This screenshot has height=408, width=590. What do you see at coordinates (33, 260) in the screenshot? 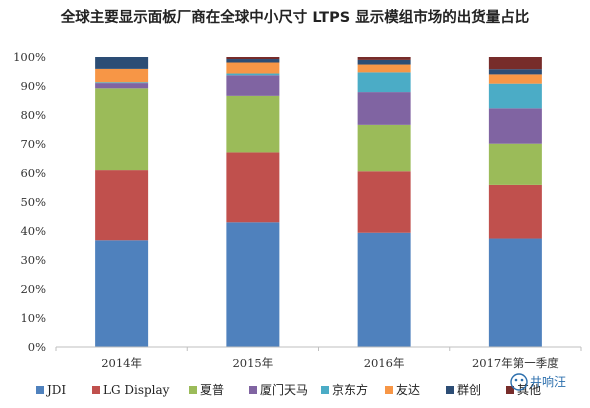
I see `y-tick-label: 30%` at bounding box center [33, 260].